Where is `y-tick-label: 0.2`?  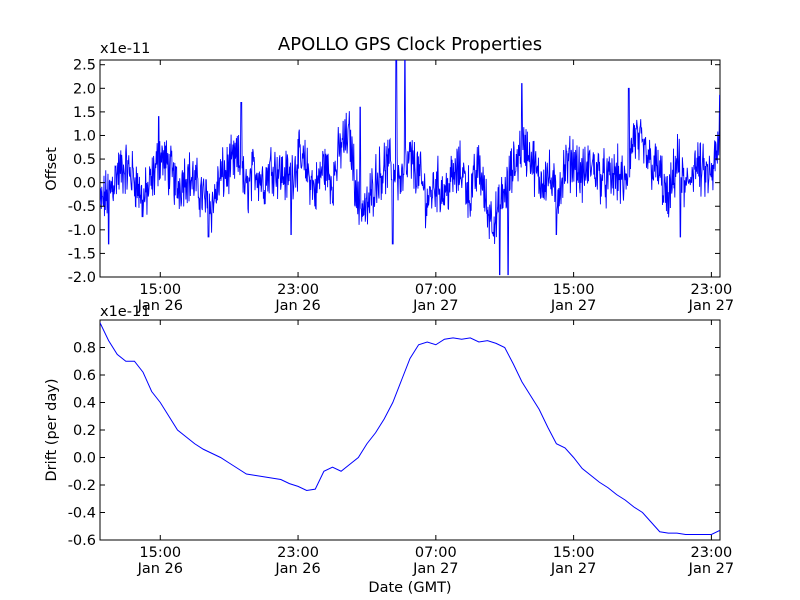 y-tick-label: 0.2 is located at coordinates (84, 431).